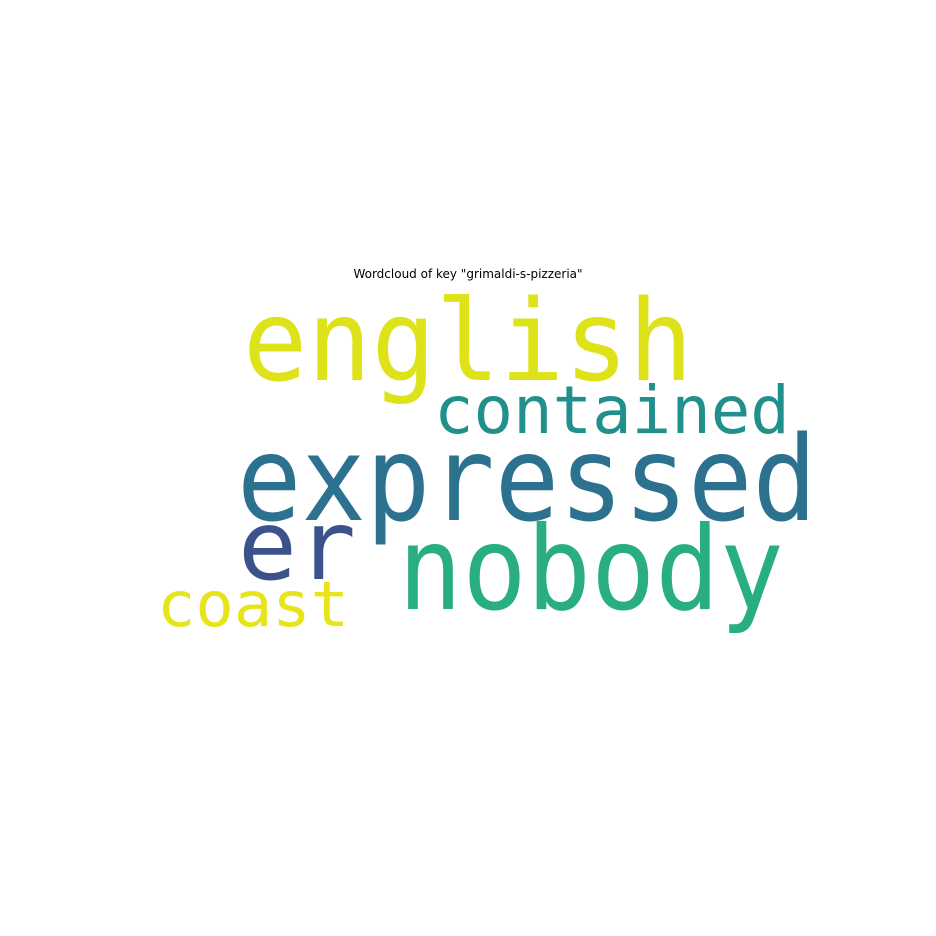  What do you see at coordinates (468, 342) in the screenshot?
I see `word-english: english` at bounding box center [468, 342].